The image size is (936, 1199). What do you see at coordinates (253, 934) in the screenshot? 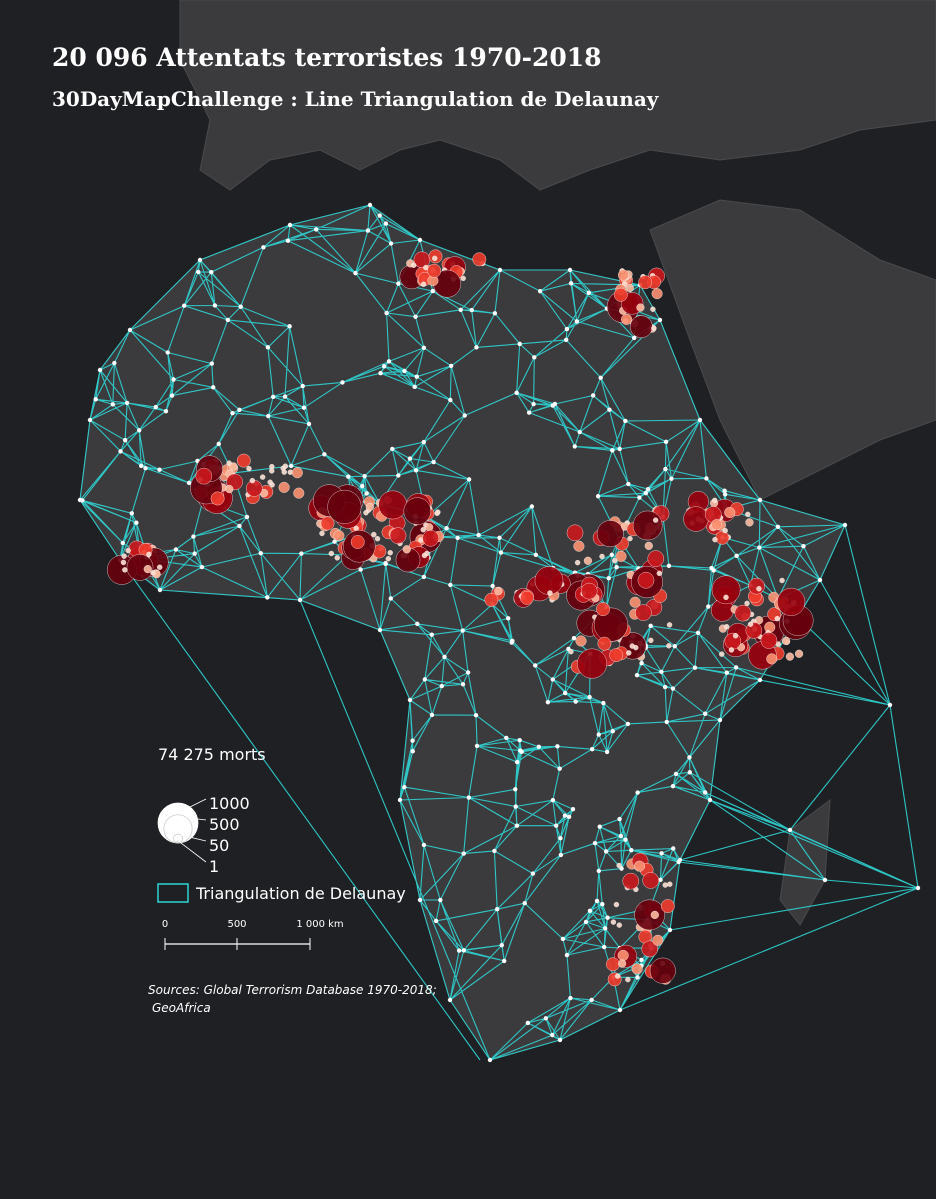
I see `scale-bar: 0 500 1 000 km` at bounding box center [253, 934].